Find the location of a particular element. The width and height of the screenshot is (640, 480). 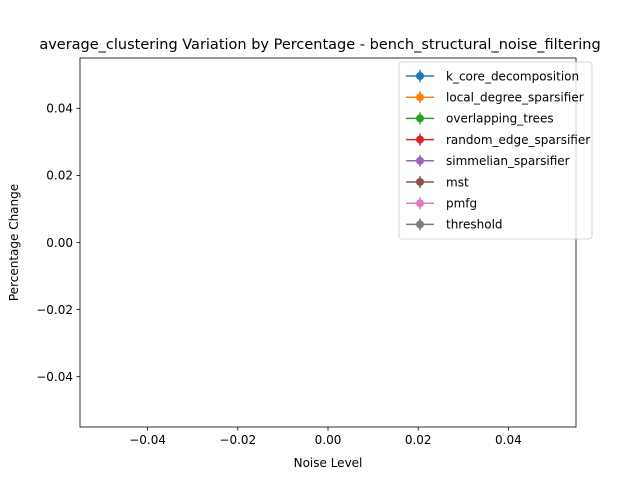

legend-label: local_degree_sparsifier is located at coordinates (515, 98).